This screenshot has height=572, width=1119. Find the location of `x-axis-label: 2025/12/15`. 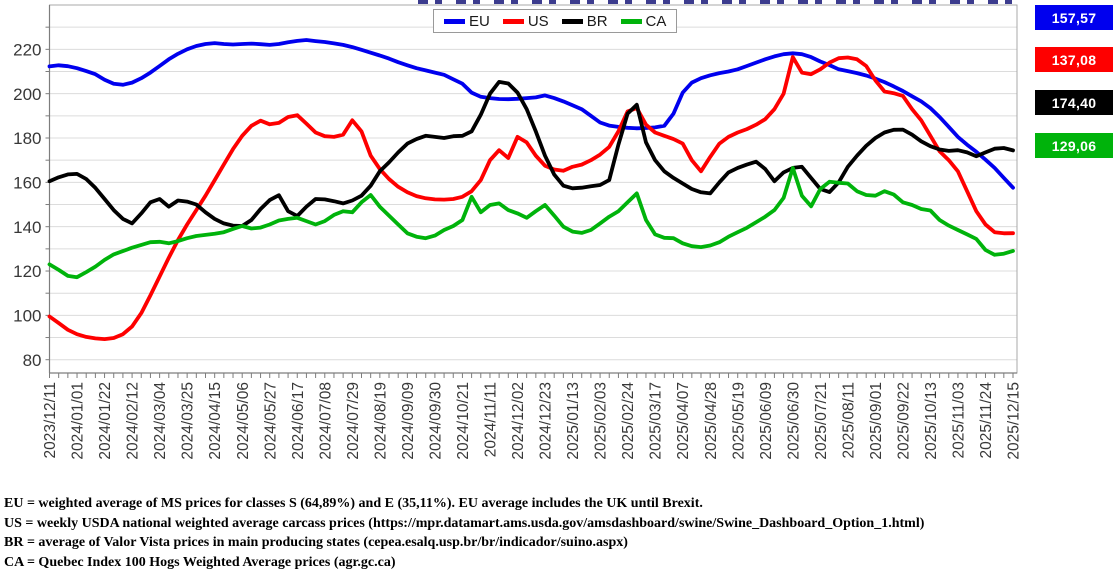

x-axis-label: 2025/12/15 is located at coordinates (1014, 421).